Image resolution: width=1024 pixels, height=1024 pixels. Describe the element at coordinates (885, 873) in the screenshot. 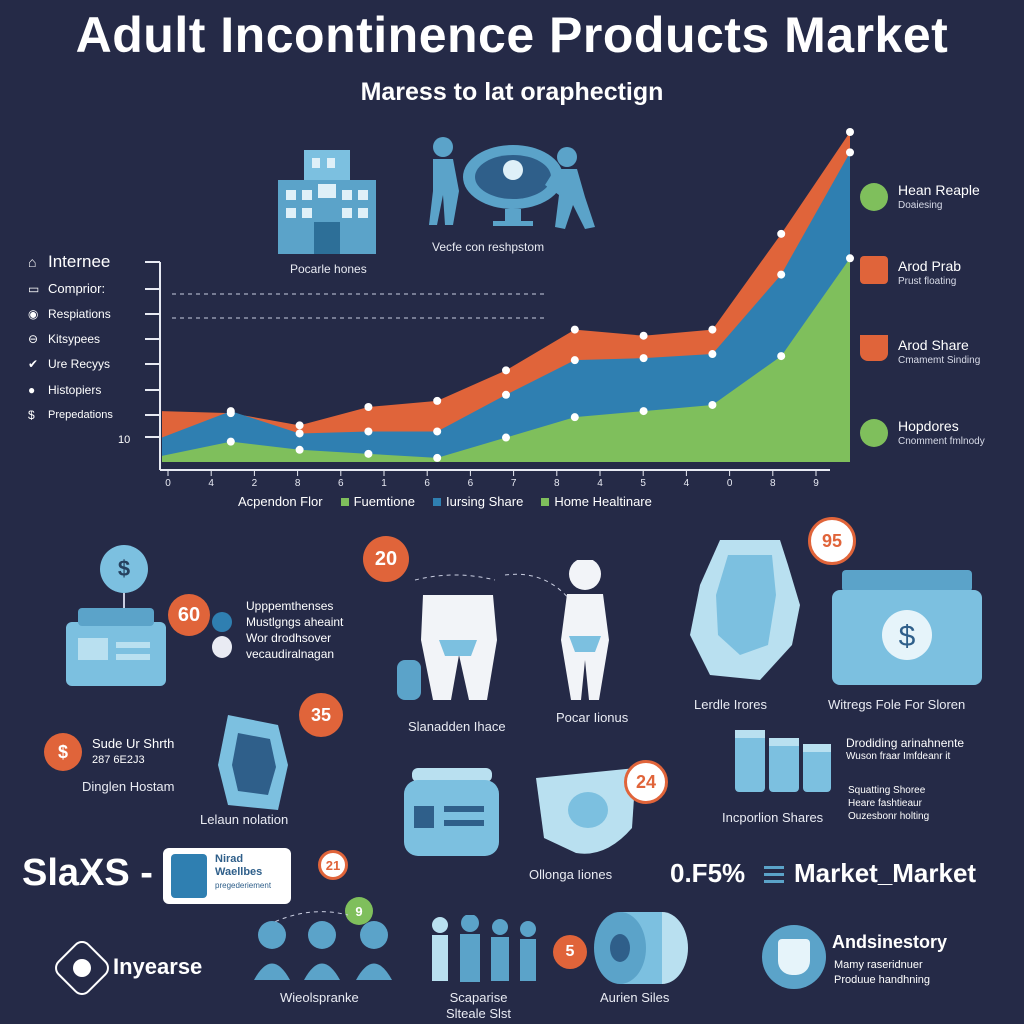

I see `market-label: Market_Market` at that location.